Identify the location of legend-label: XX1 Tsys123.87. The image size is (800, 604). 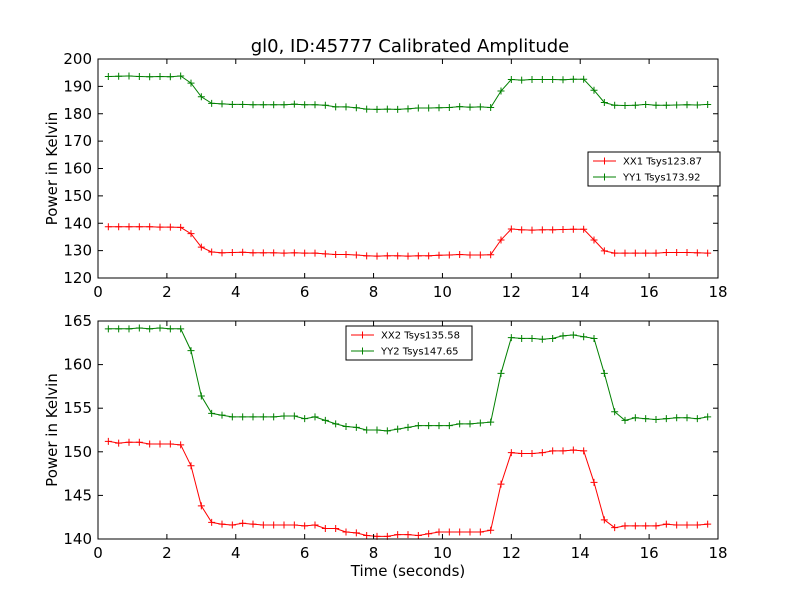
(662, 162).